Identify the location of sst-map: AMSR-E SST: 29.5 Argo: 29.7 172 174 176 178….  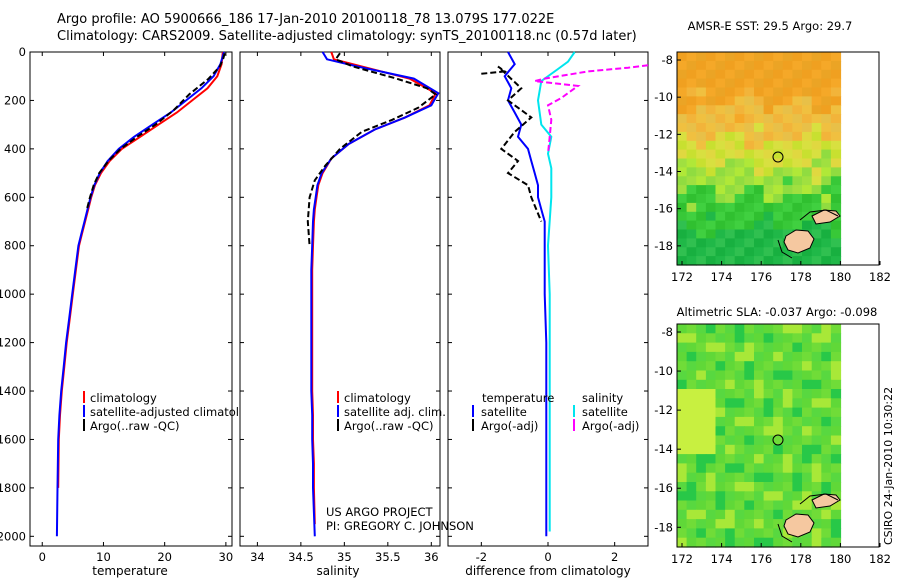
(772, 151).